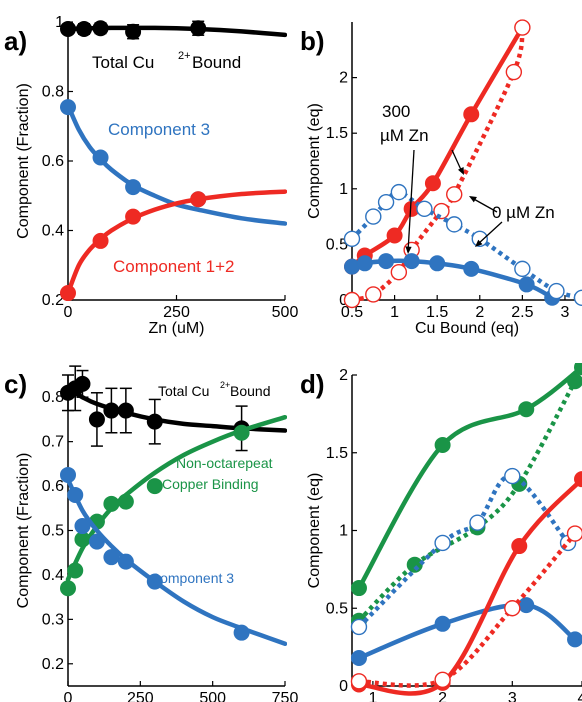 The image size is (582, 702). I want to click on y-tick-label: 0.5, so click(337, 608).